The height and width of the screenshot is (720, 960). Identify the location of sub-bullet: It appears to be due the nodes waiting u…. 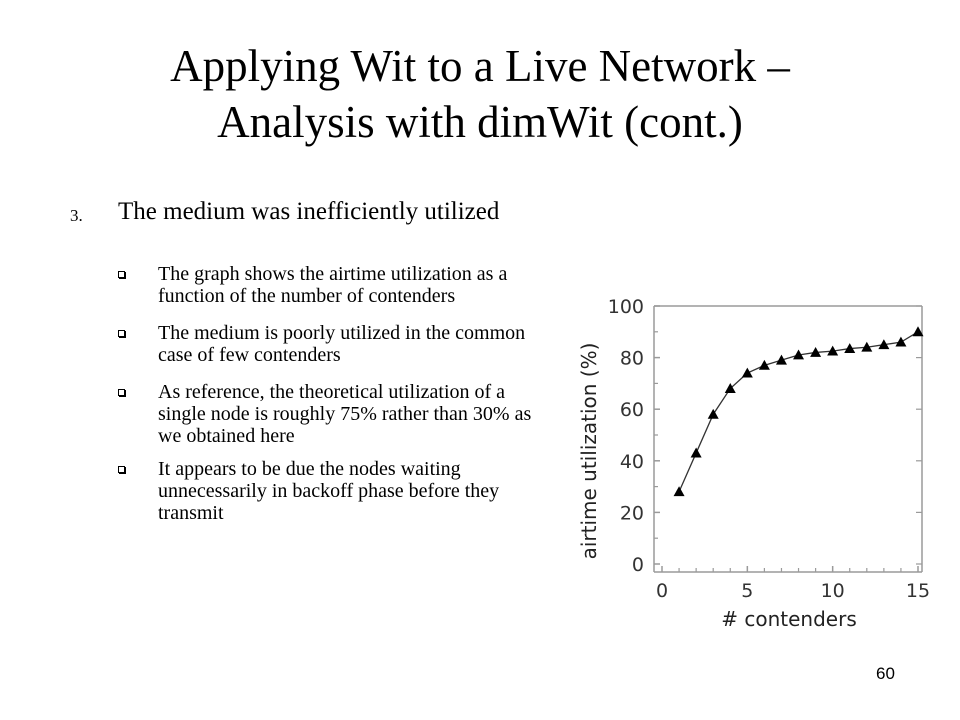
(333, 491).